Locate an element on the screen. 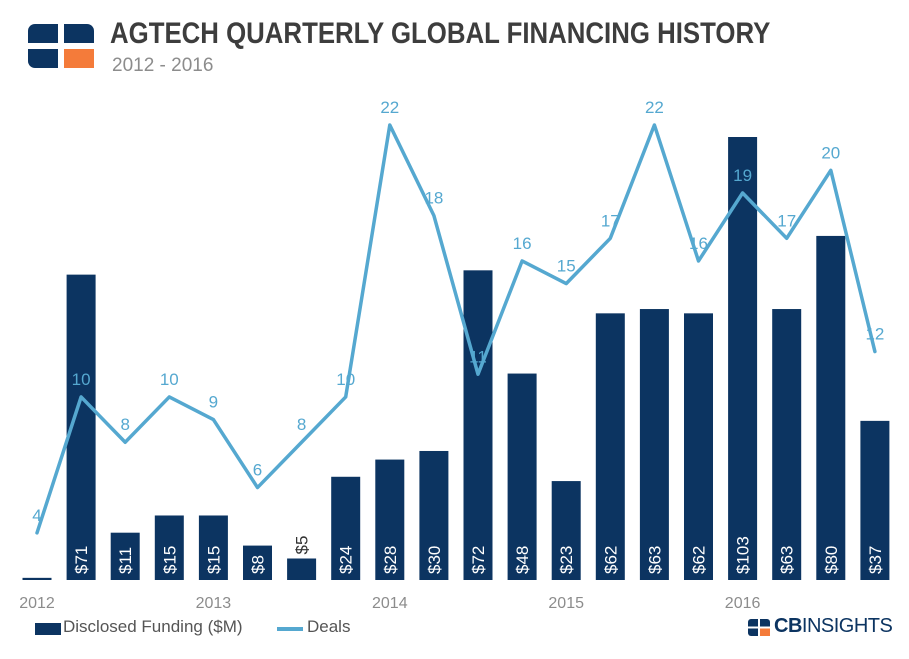 The image size is (909, 659). bar-data-label: $23 is located at coordinates (566, 560).